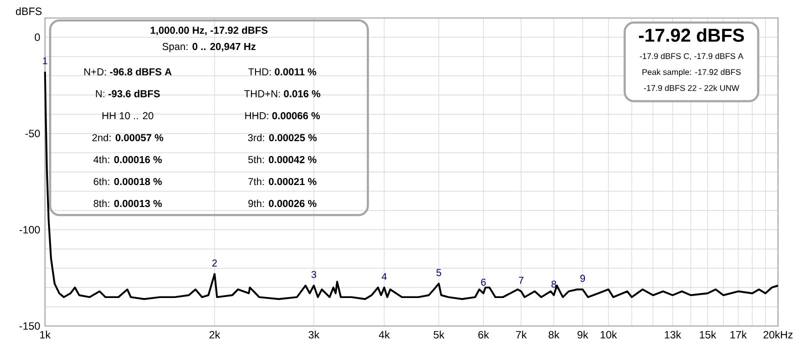 The height and width of the screenshot is (351, 800). I want to click on annotation: 6th: 0.00018 %, so click(128, 182).